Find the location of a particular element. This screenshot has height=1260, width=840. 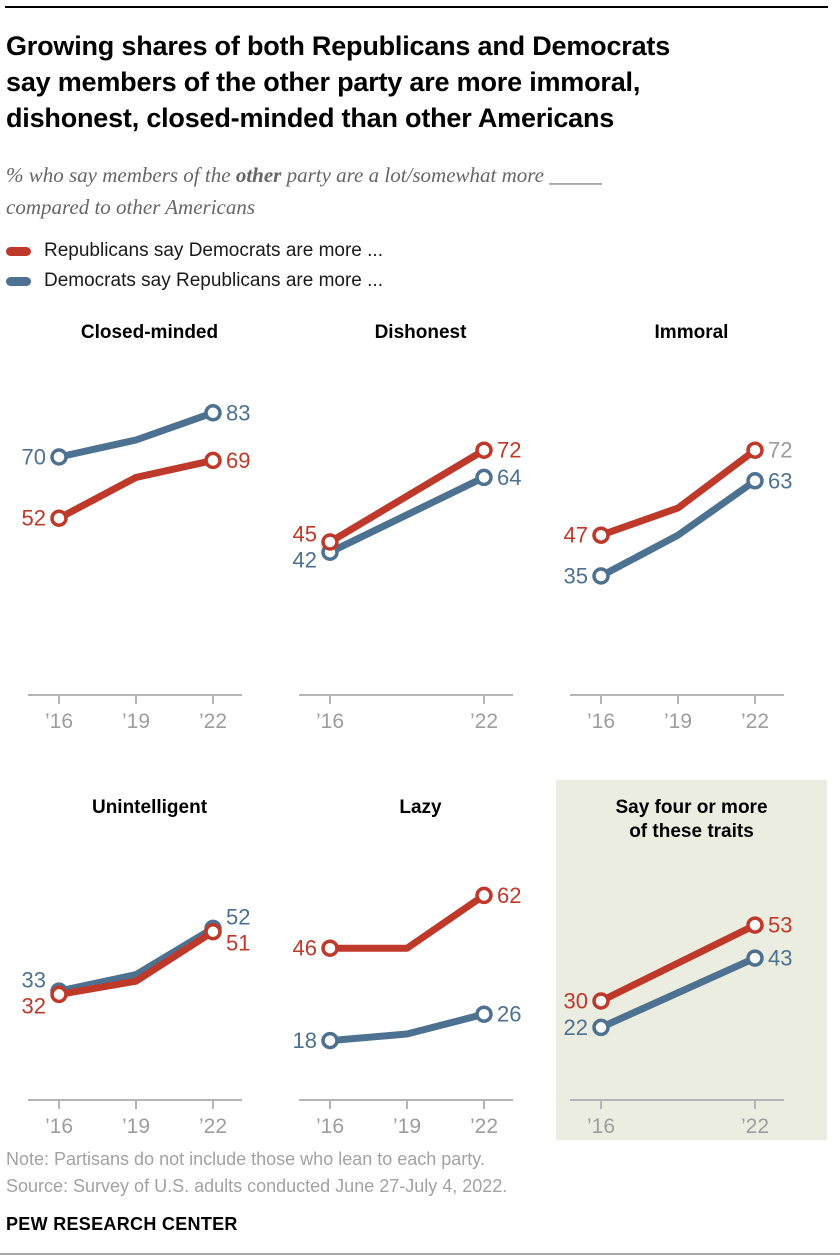

republicans-value-label: 51 is located at coordinates (238, 943).